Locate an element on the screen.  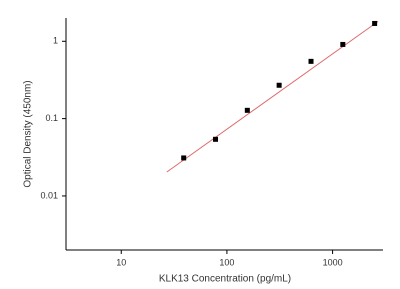
x-axis-title: KLK13 Concentration (pg/mL) is located at coordinates (225, 279).